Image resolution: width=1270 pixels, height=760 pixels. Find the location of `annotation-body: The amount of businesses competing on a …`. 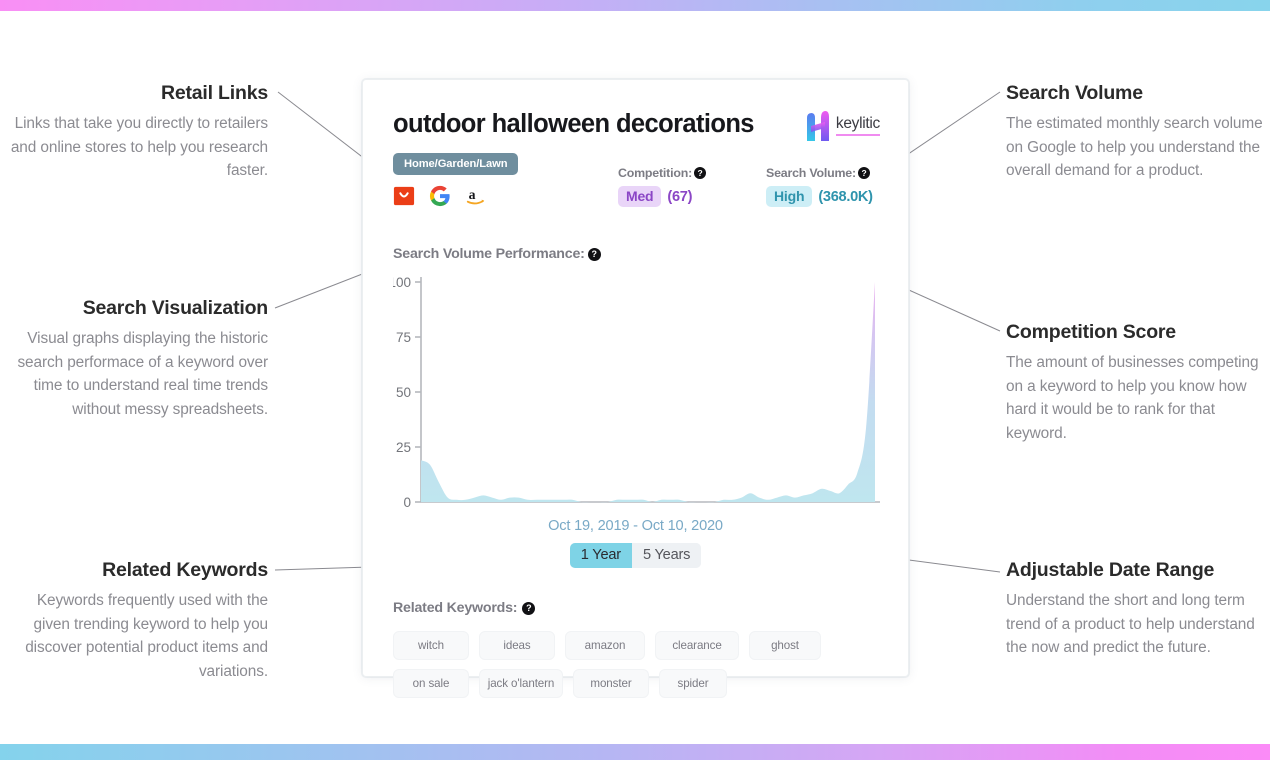

annotation-body: The amount of businesses competing on a … is located at coordinates (1132, 398).